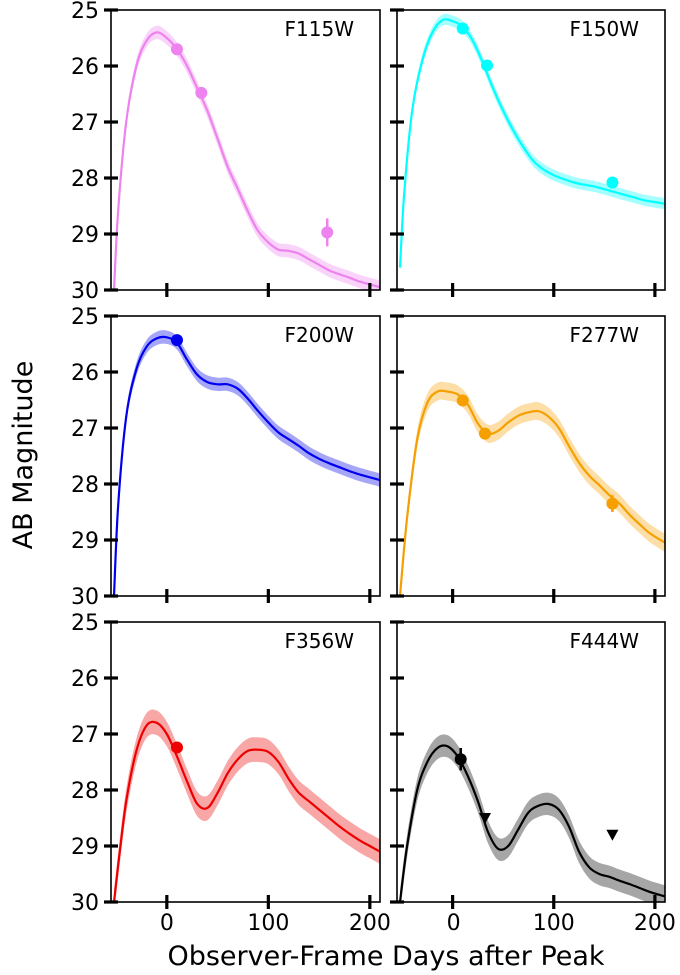 The width and height of the screenshot is (680, 975). What do you see at coordinates (23, 455) in the screenshot?
I see `y-axis-title: AB Magnitude` at bounding box center [23, 455].